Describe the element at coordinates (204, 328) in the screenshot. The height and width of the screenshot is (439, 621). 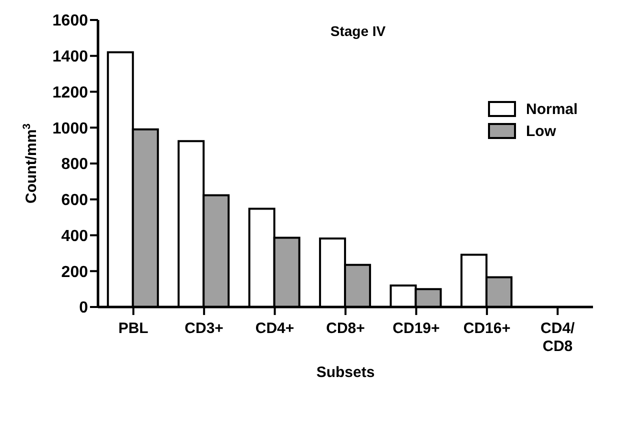
I see `x-tick-label: CD3+` at that location.